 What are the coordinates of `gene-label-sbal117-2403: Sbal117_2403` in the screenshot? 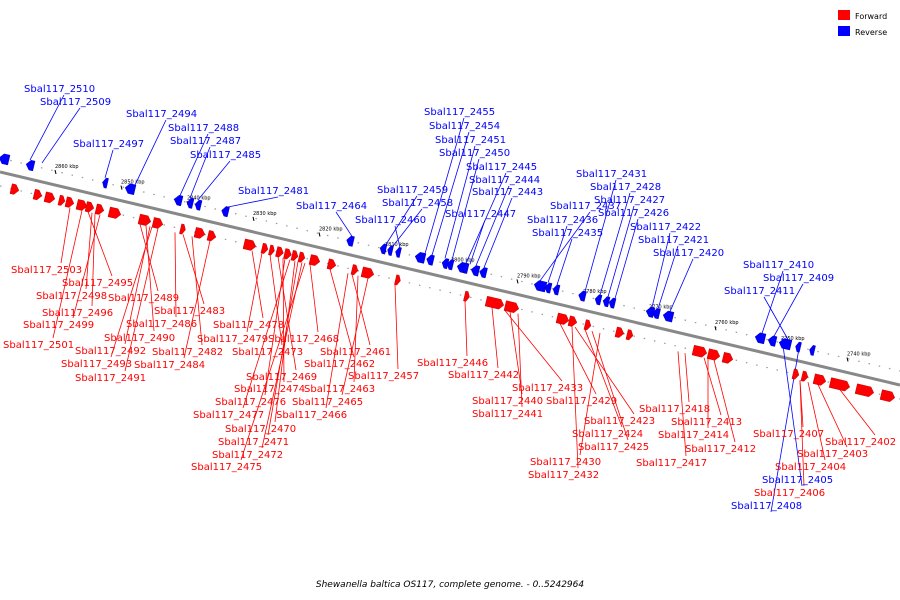 It's located at (832, 454).